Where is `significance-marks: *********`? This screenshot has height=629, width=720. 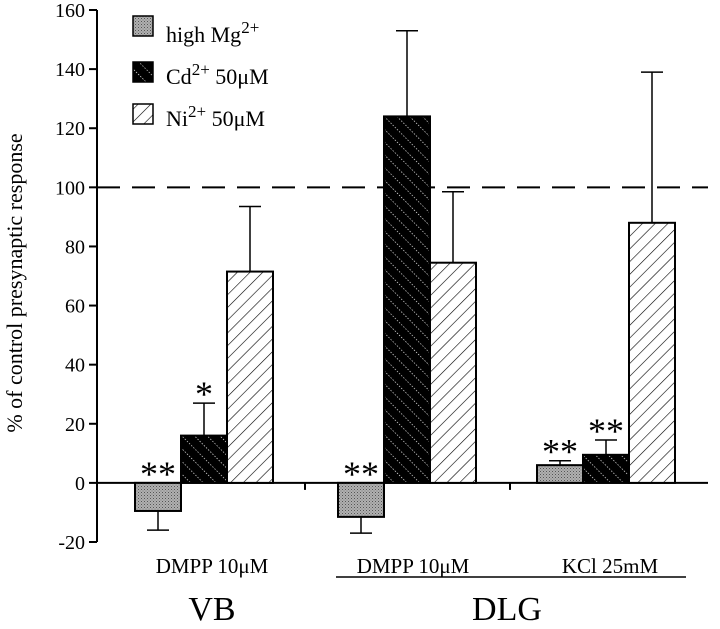
significance-marks: ********* is located at coordinates (382, 434).